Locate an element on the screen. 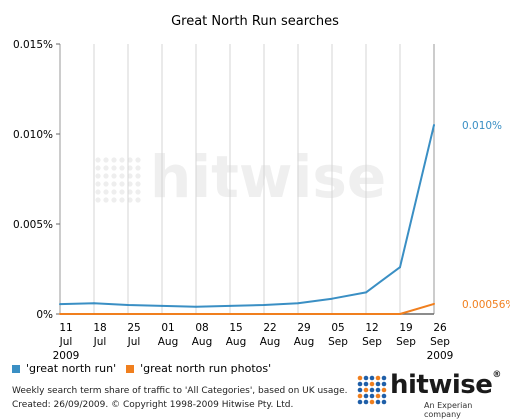  logo-wordmark: hitwise® is located at coordinates (445, 385).